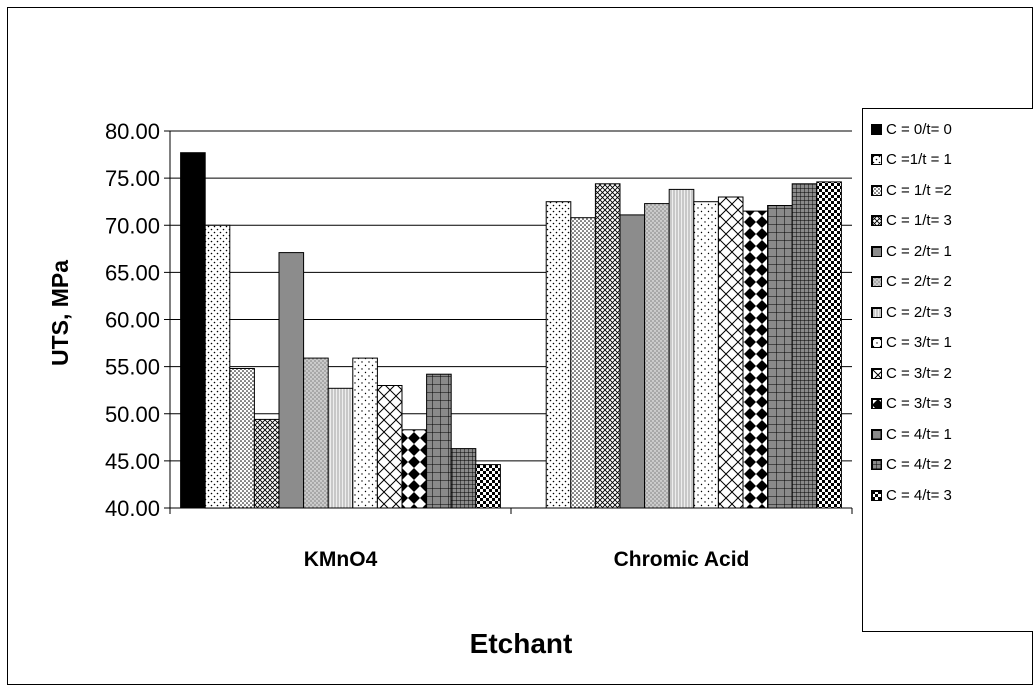 Image resolution: width=1033 pixels, height=685 pixels. I want to click on x-category-labels: KMnO4 Chromic Acid, so click(527, 559).